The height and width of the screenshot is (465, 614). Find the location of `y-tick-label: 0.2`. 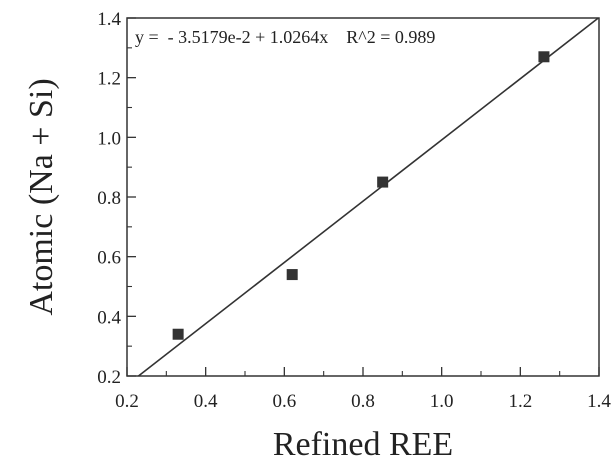

y-tick-label: 0.2 is located at coordinates (109, 377).